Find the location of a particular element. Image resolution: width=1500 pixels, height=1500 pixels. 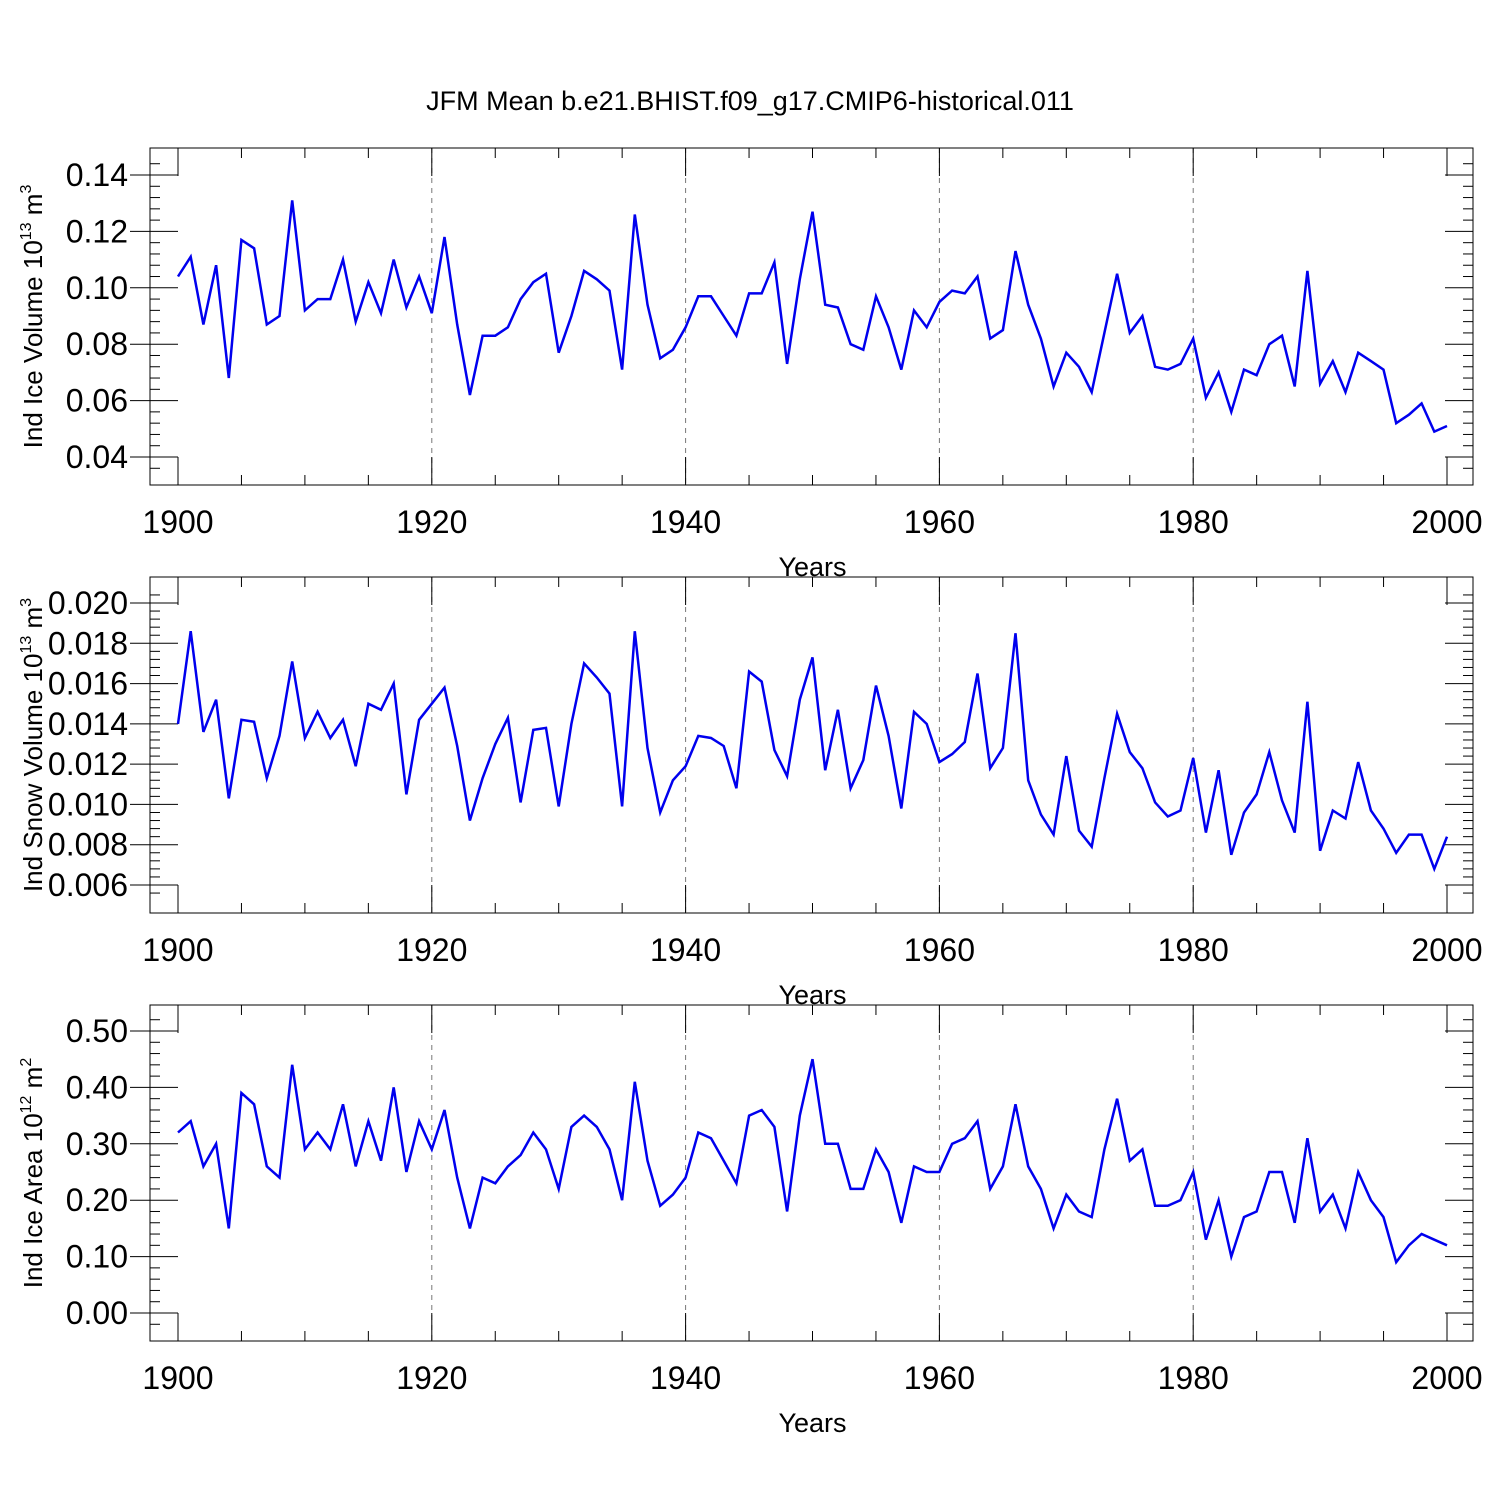

series-line-ice-area is located at coordinates (812, 1161).